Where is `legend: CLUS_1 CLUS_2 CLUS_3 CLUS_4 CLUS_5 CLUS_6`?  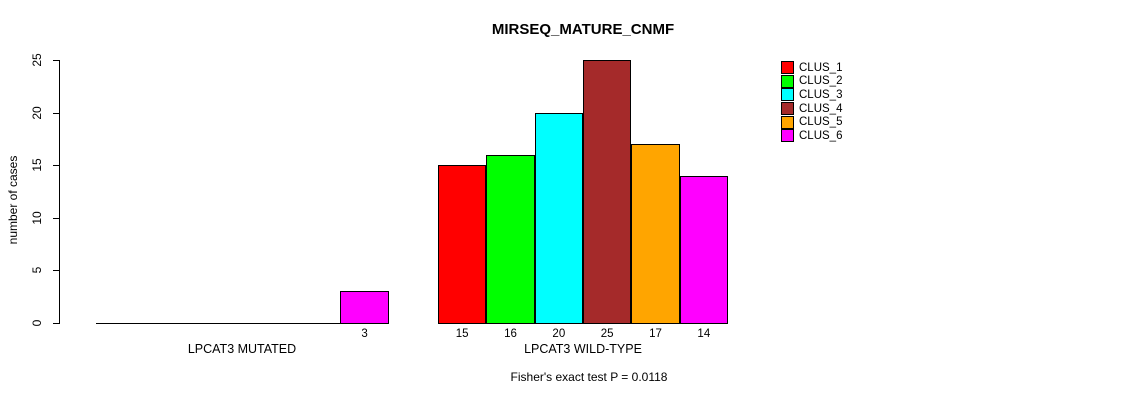 legend: CLUS_1 CLUS_2 CLUS_3 CLUS_4 CLUS_5 CLUS_6 is located at coordinates (811, 102).